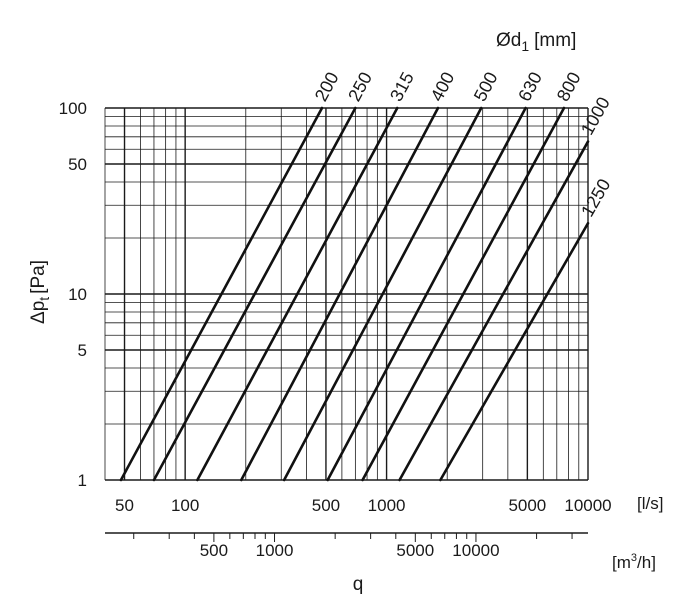  What do you see at coordinates (363, 505) in the screenshot?
I see `x-tick-labels-ls: 50 100 500 1000 5000 10000` at bounding box center [363, 505].